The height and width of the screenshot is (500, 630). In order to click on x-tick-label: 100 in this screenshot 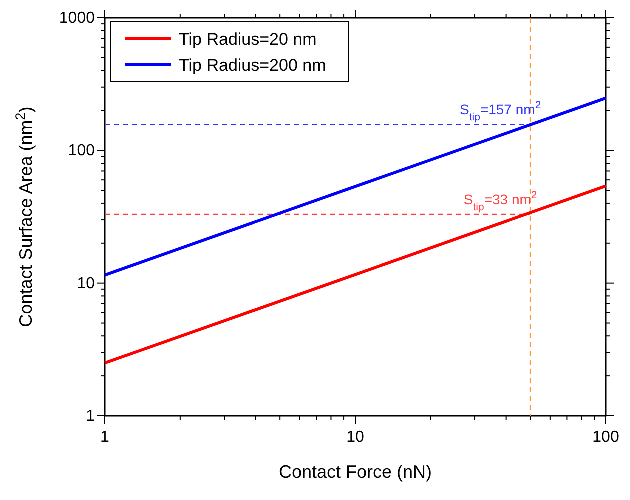, I will do `click(606, 437)`.